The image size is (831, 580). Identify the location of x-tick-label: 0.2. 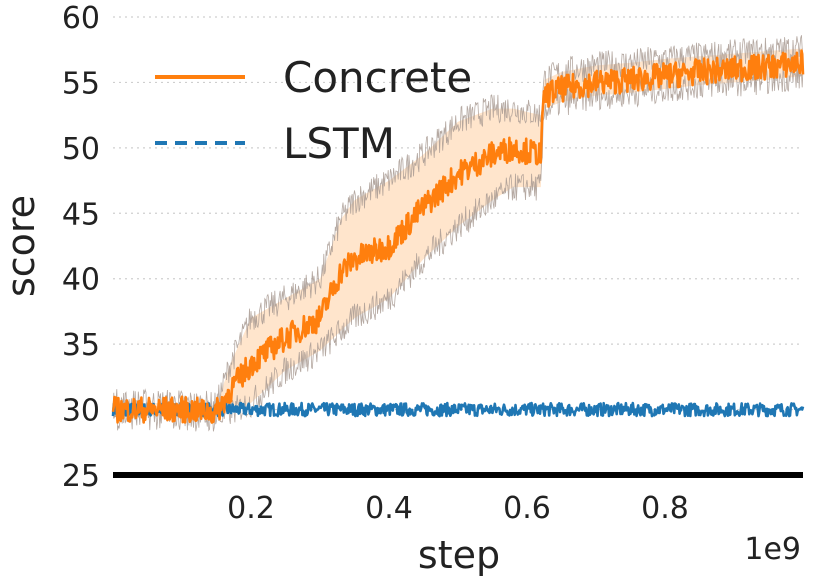
(251, 508).